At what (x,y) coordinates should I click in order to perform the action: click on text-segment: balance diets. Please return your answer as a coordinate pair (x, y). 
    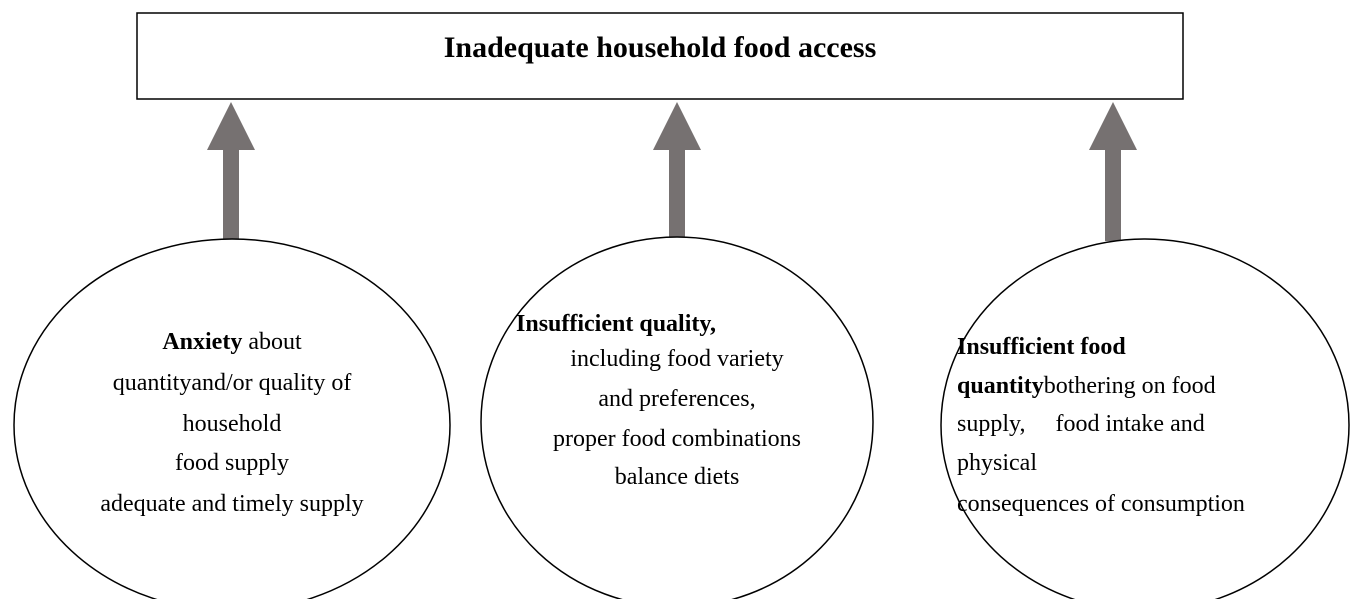
    Looking at the image, I should click on (677, 477).